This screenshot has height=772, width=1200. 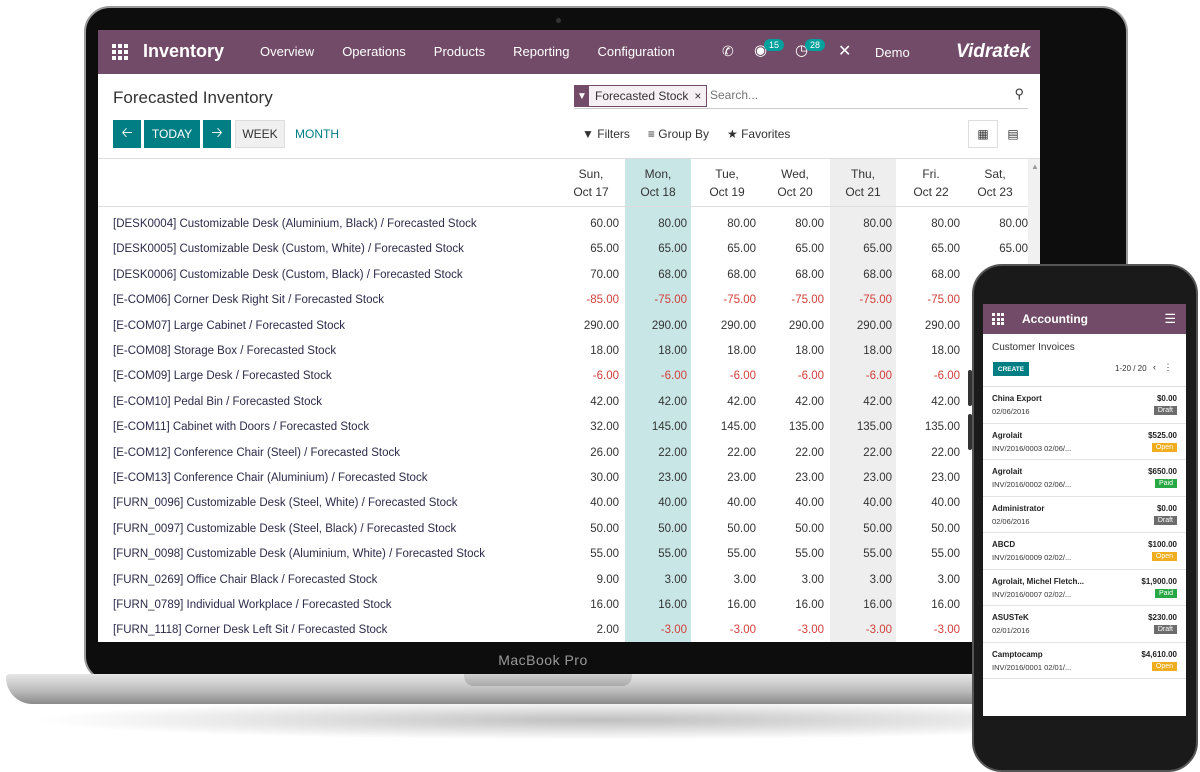 I want to click on table-cell: -75.00, so click(x=943, y=300).